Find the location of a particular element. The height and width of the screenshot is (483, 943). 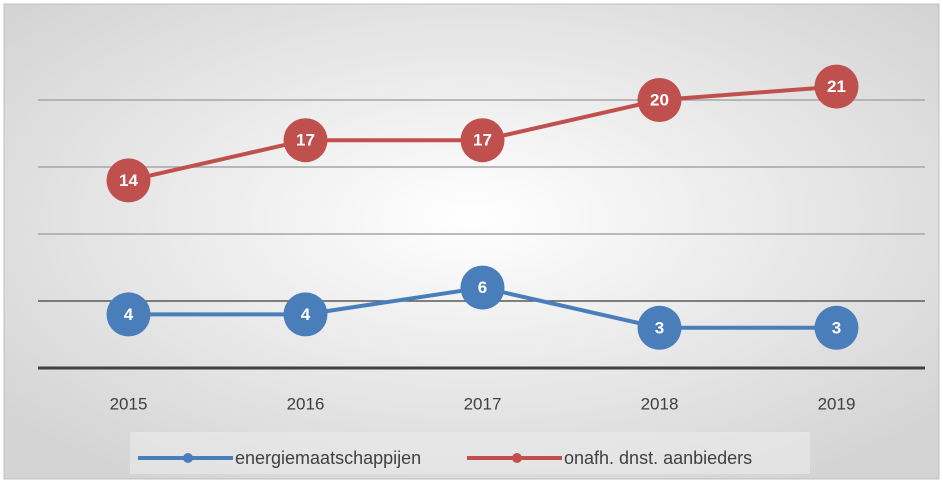

data-label: 14 is located at coordinates (128, 180).